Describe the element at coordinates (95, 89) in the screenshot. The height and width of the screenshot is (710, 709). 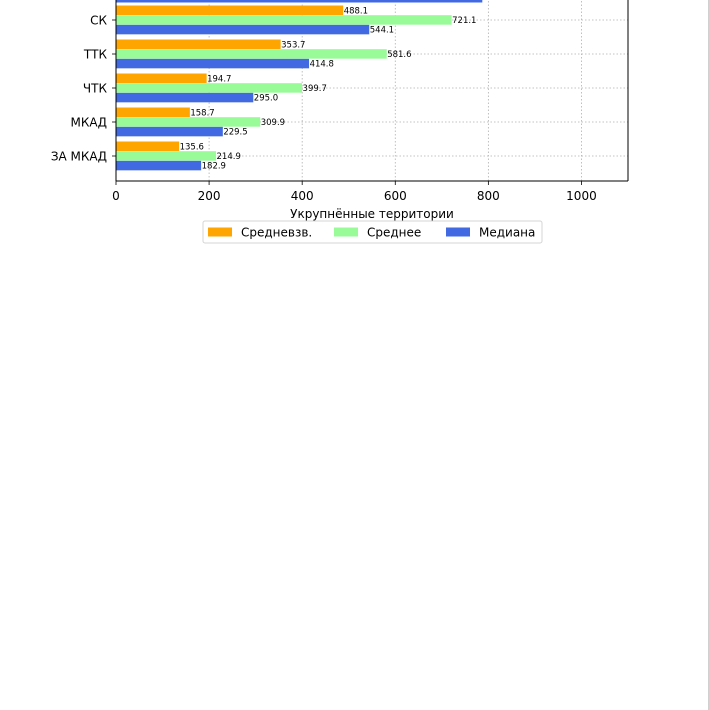
I see `category-label: ЧТК` at that location.